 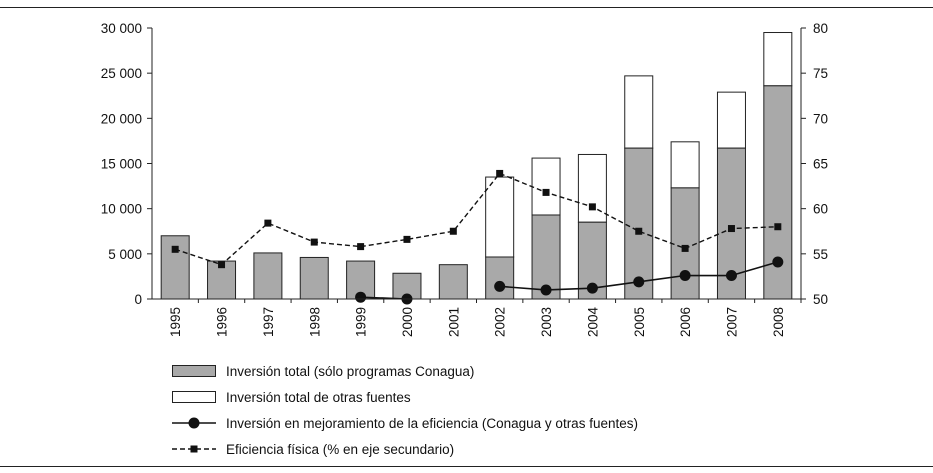 I want to click on legend-item-conagua: Inversión total (sólo programas Conagua), so click(x=405, y=371).